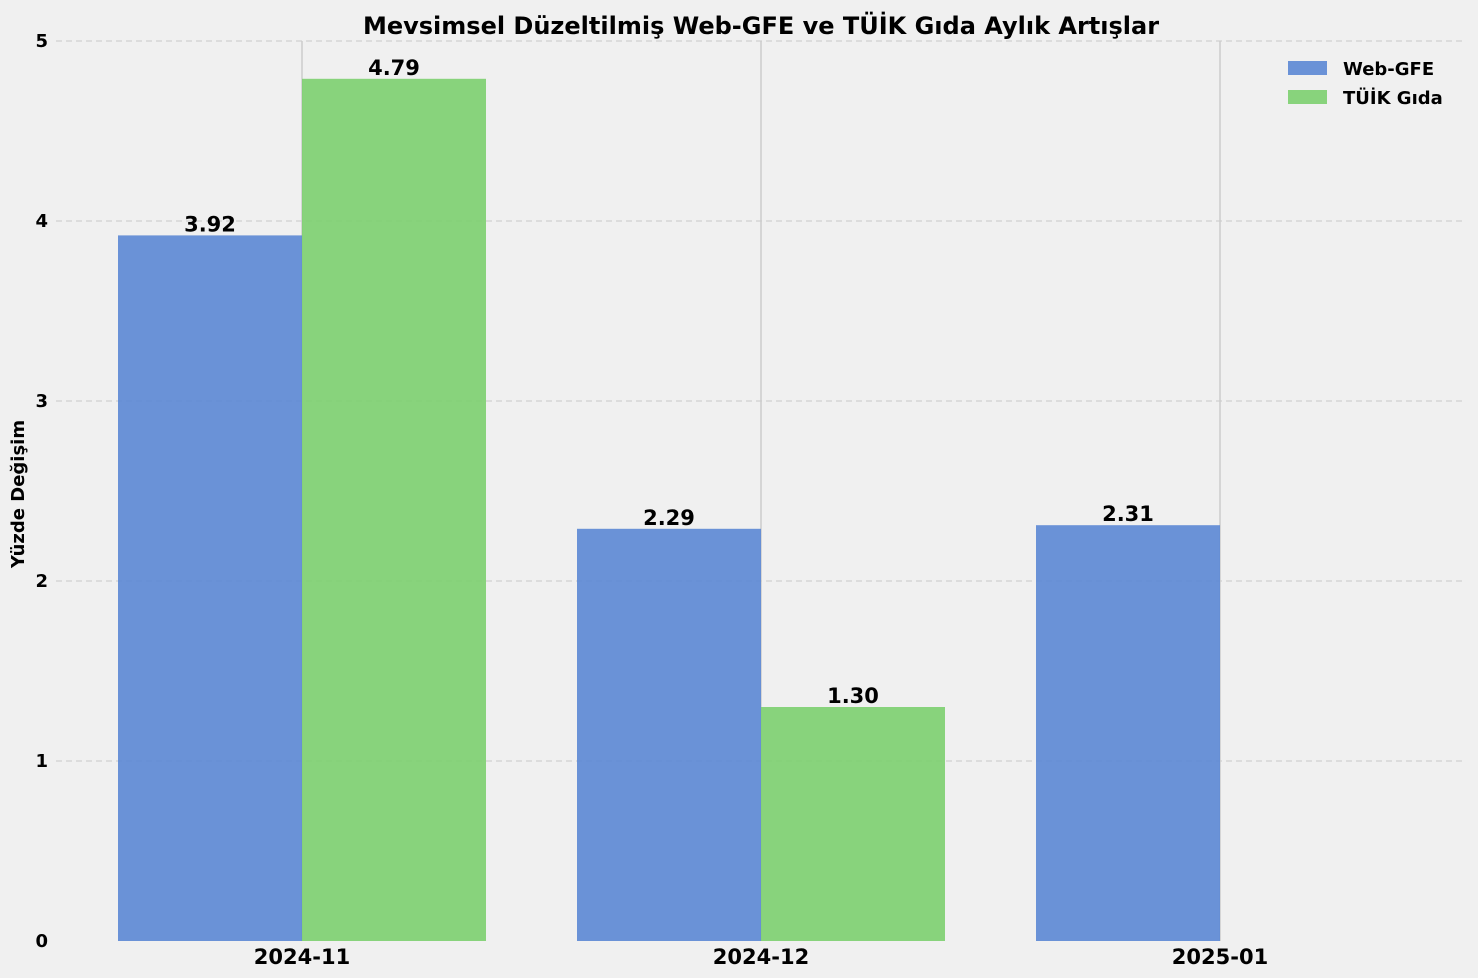  I want to click on data-label: 2.29, so click(669, 518).